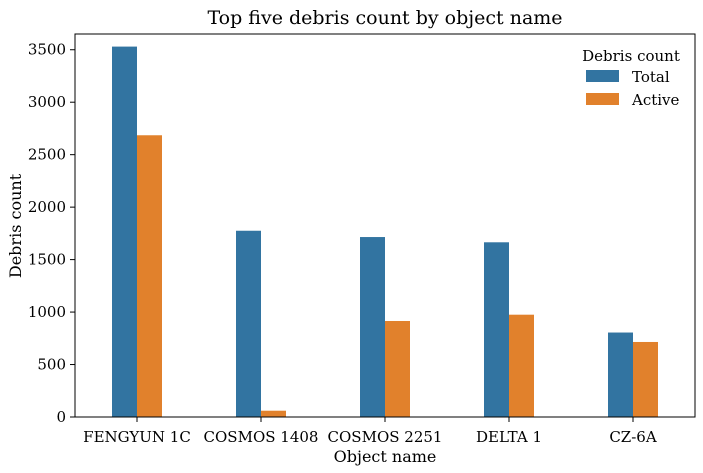 The image size is (703, 473). What do you see at coordinates (47, 207) in the screenshot?
I see `y-tick-label: 2000` at bounding box center [47, 207].